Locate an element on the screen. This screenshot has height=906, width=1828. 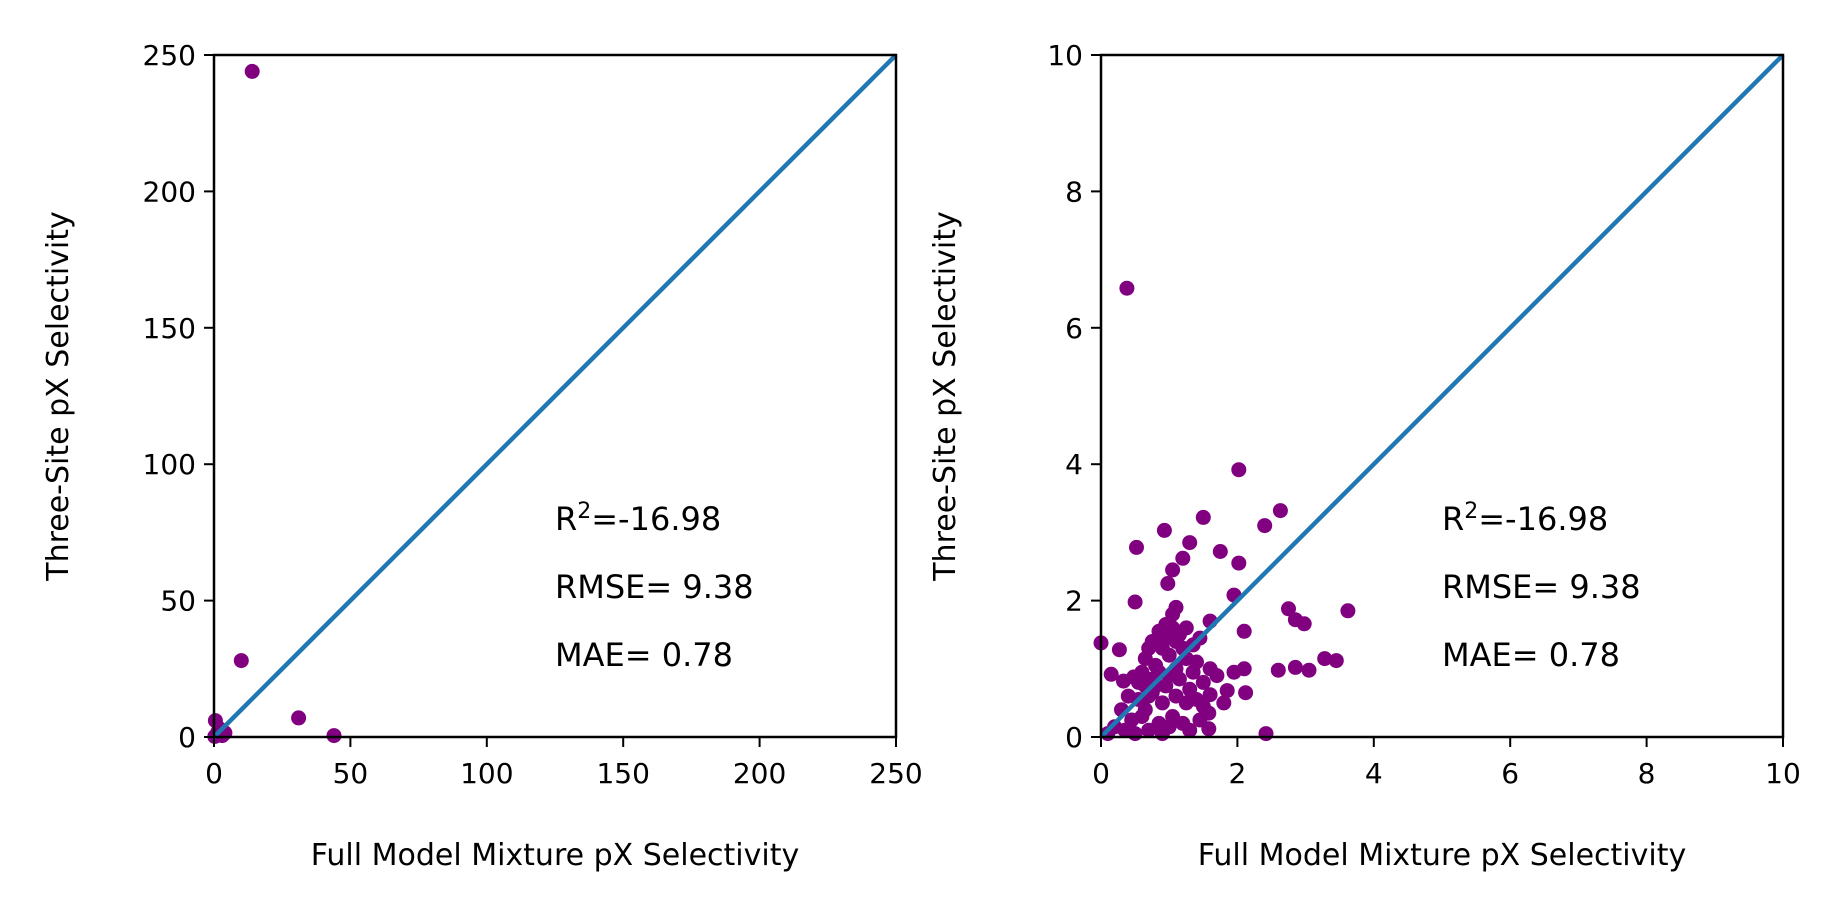
left-x-axis-label: Full Model Mixture pX Selectivity is located at coordinates (555, 855).